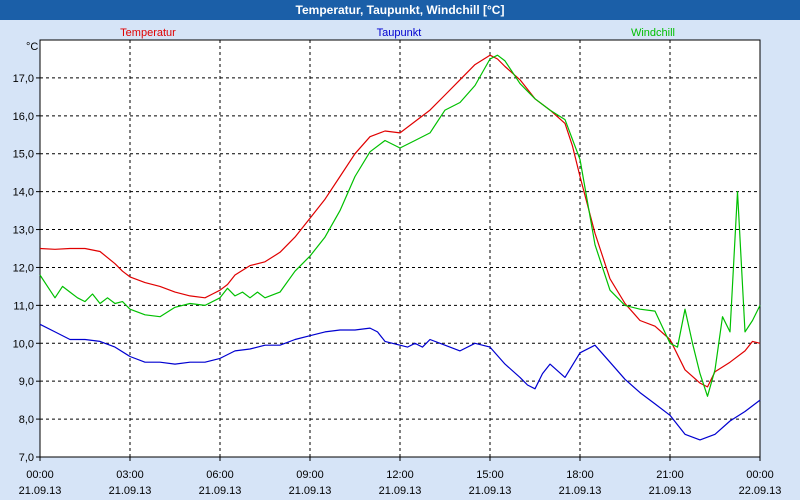  Describe the element at coordinates (130, 475) in the screenshot. I see `x-tick-time-label: 03:00` at that location.